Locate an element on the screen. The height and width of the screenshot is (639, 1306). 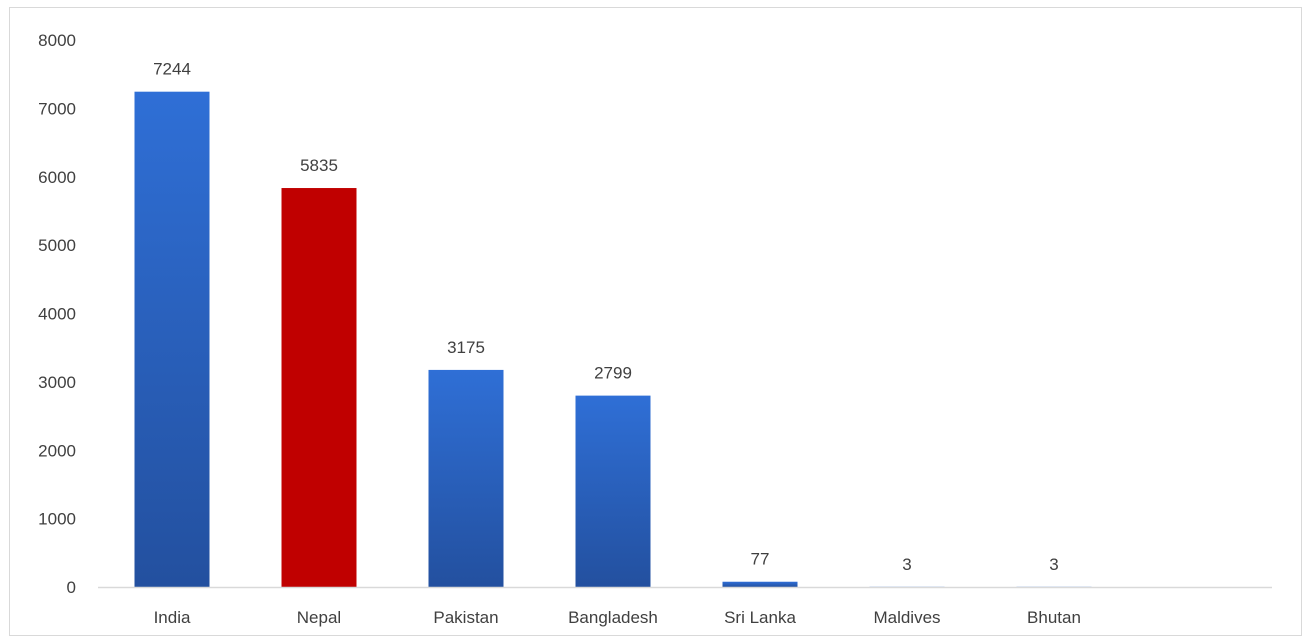
data-label: 77 is located at coordinates (760, 559).